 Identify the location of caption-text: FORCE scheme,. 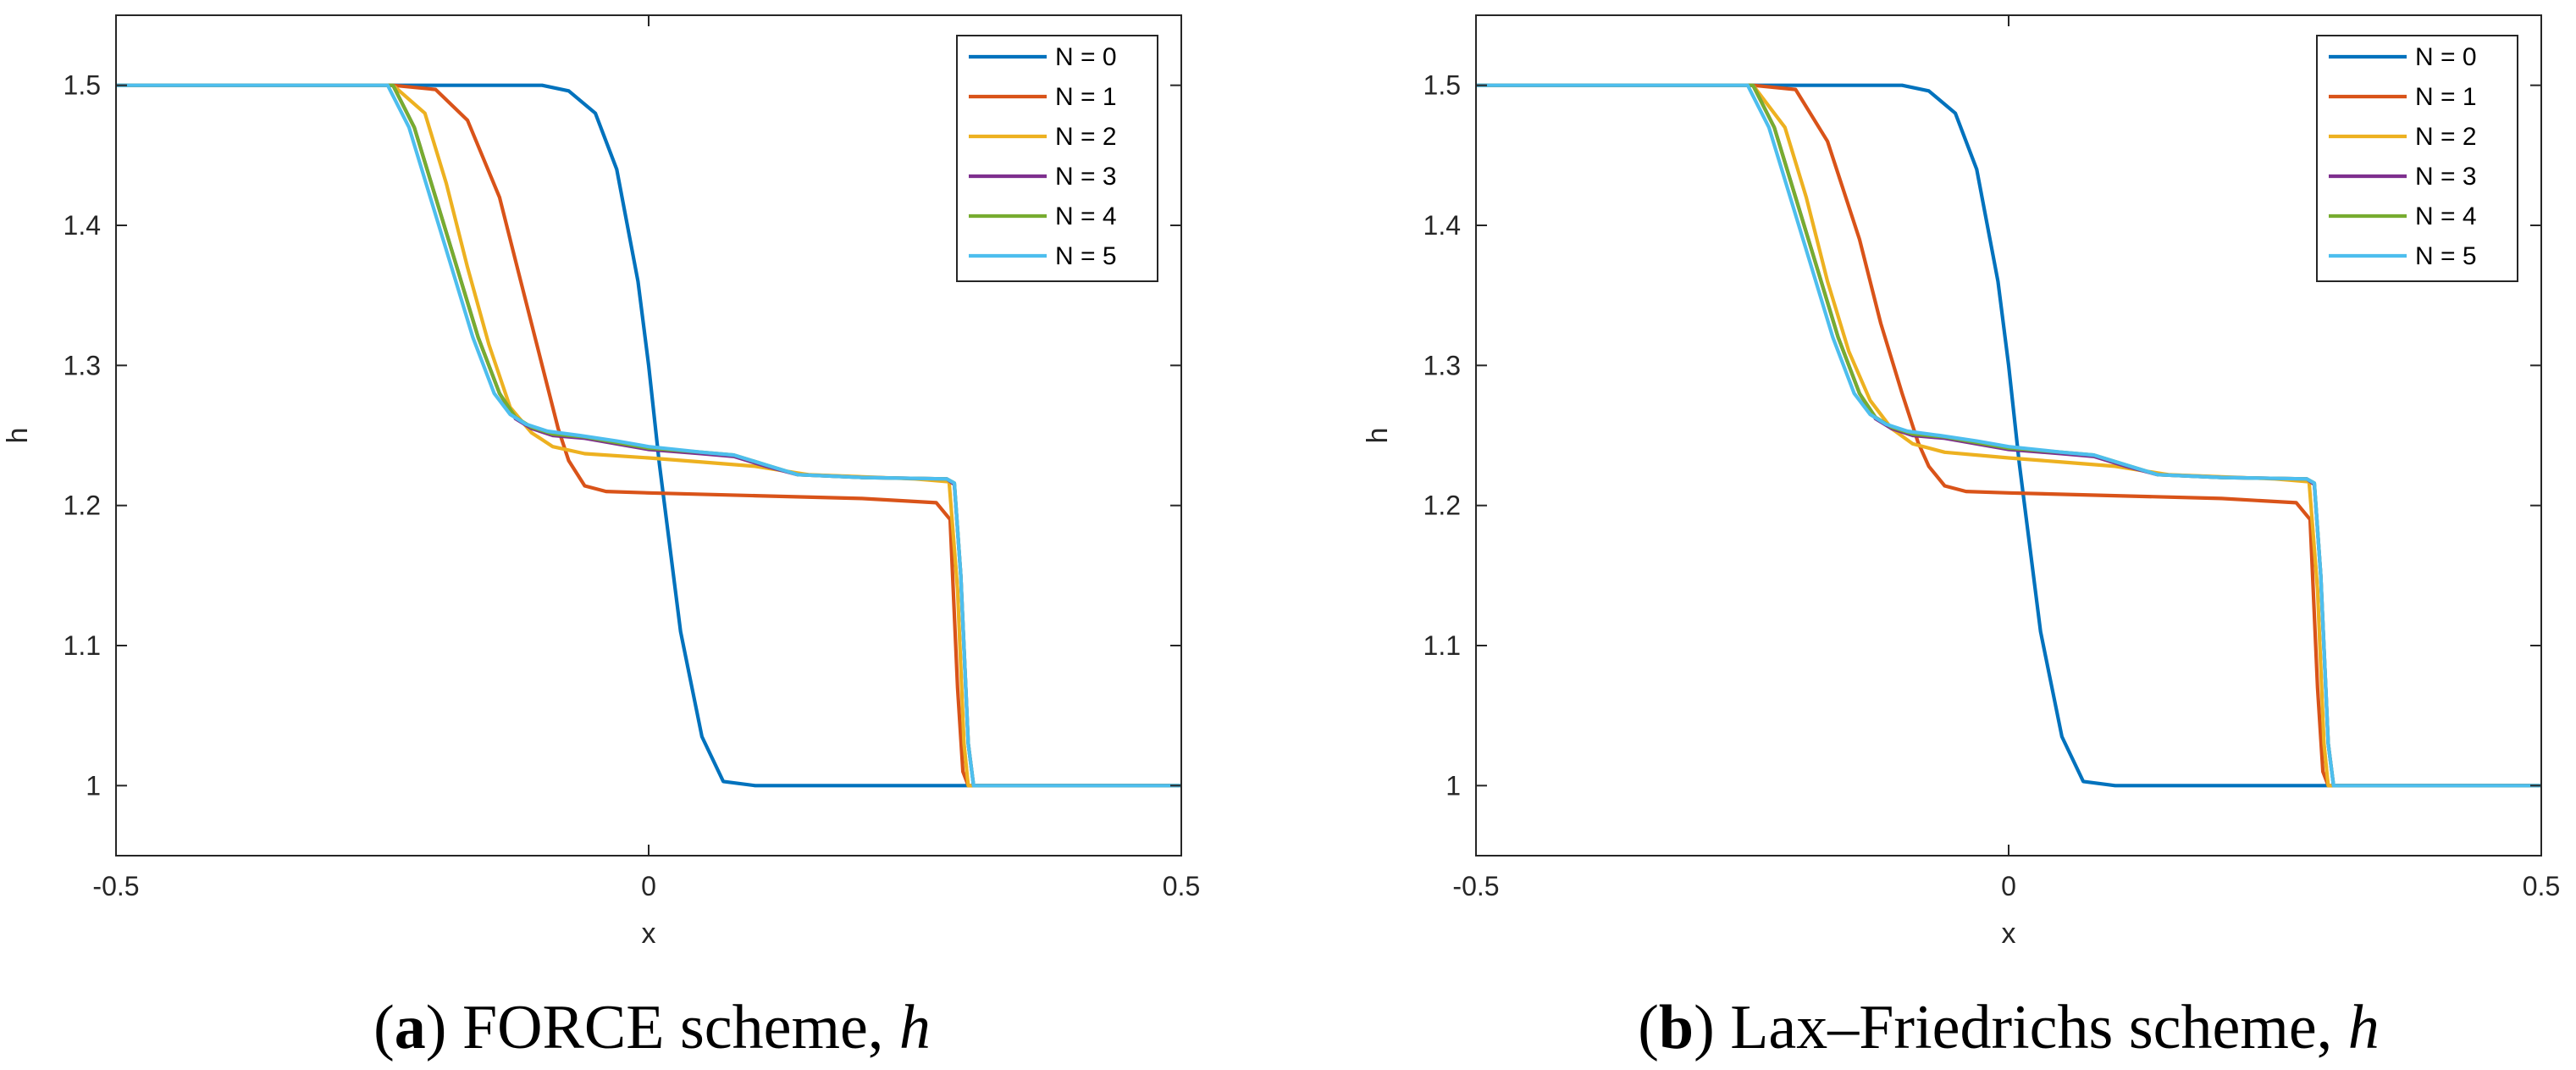
(680, 1027).